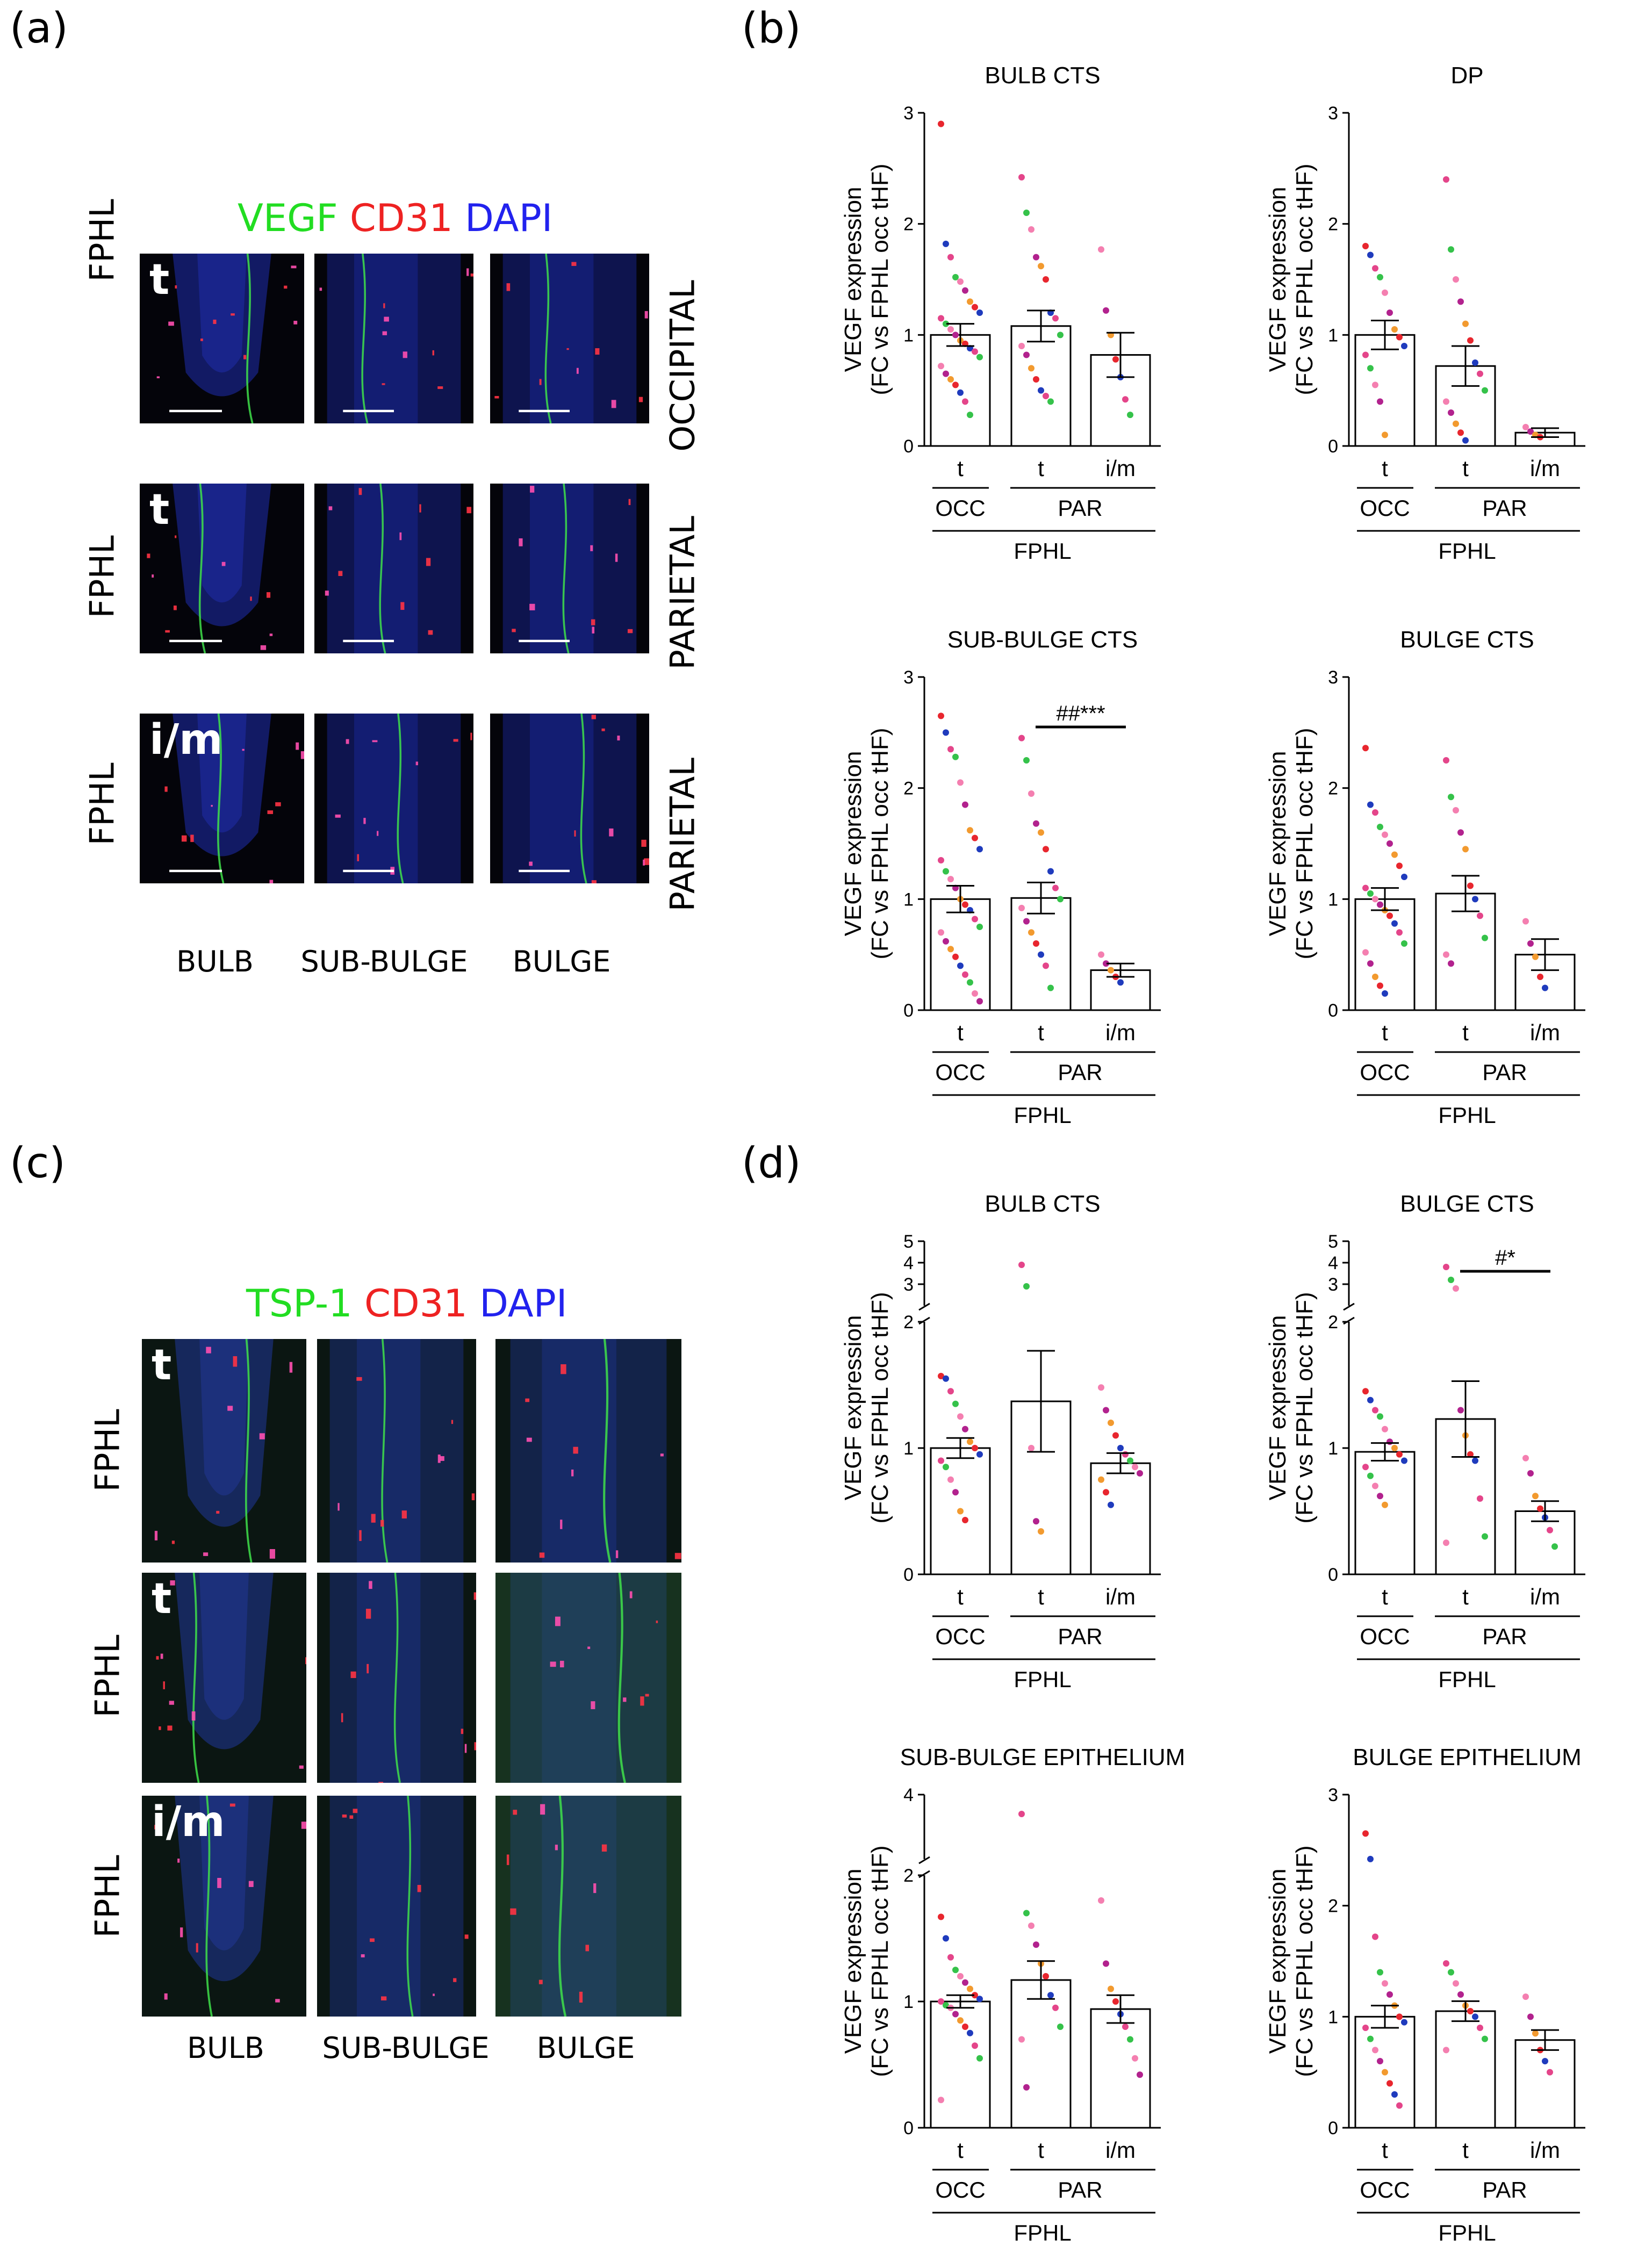 The width and height of the screenshot is (1638, 2268). What do you see at coordinates (226, 2048) in the screenshot?
I see `col-label-c-bulb: BULB` at bounding box center [226, 2048].